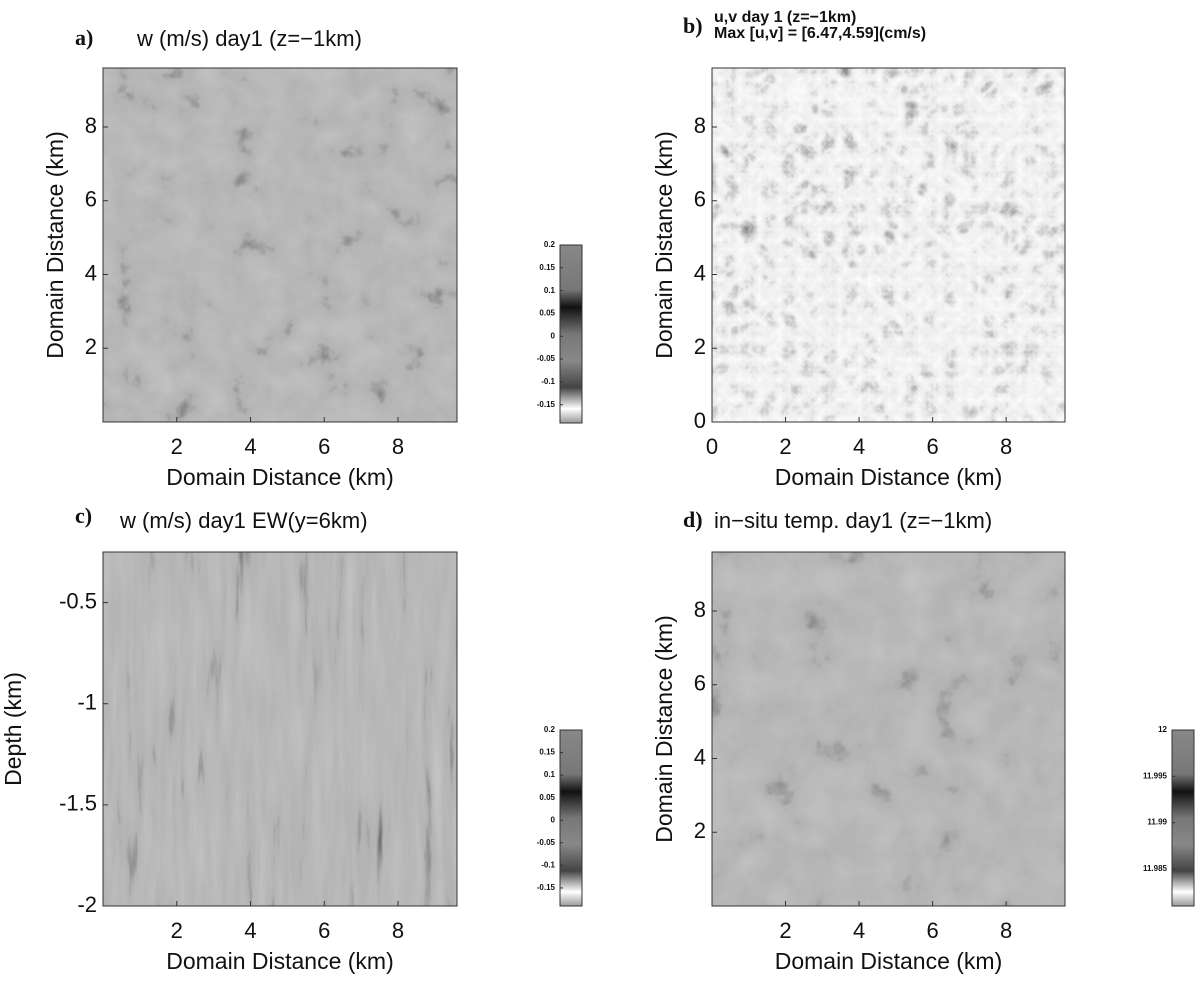 Image resolution: width=1199 pixels, height=985 pixels. What do you see at coordinates (78, 803) in the screenshot?
I see `y-tick-label: -1.5` at bounding box center [78, 803].